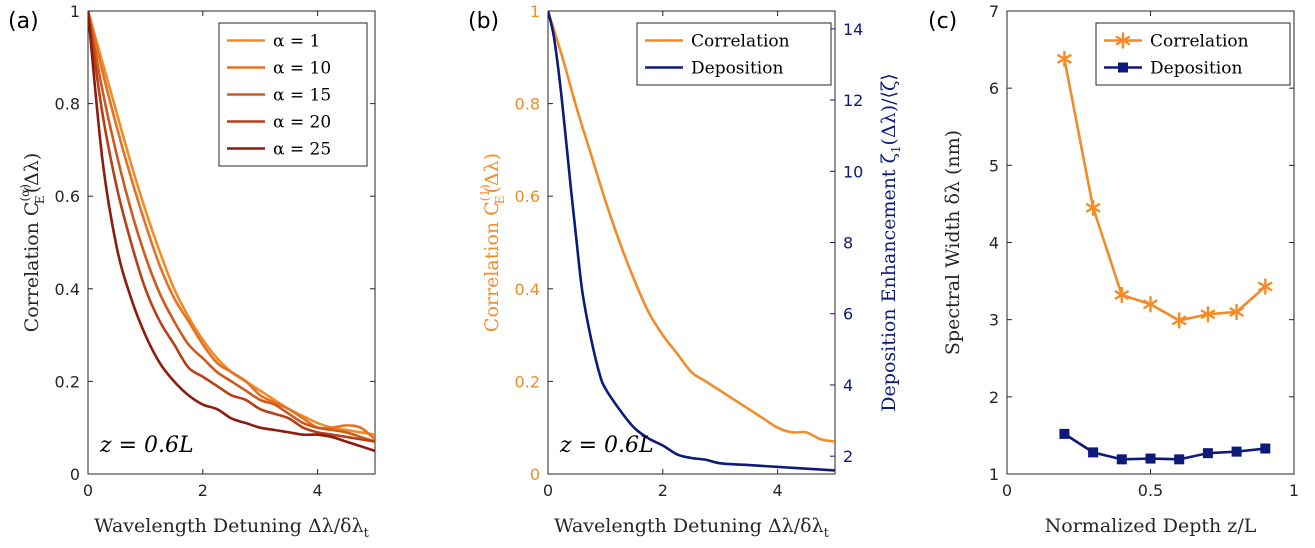 The width and height of the screenshot is (1315, 548). I want to click on y-axis-label: Spectral Width δλ (nm), so click(953, 242).